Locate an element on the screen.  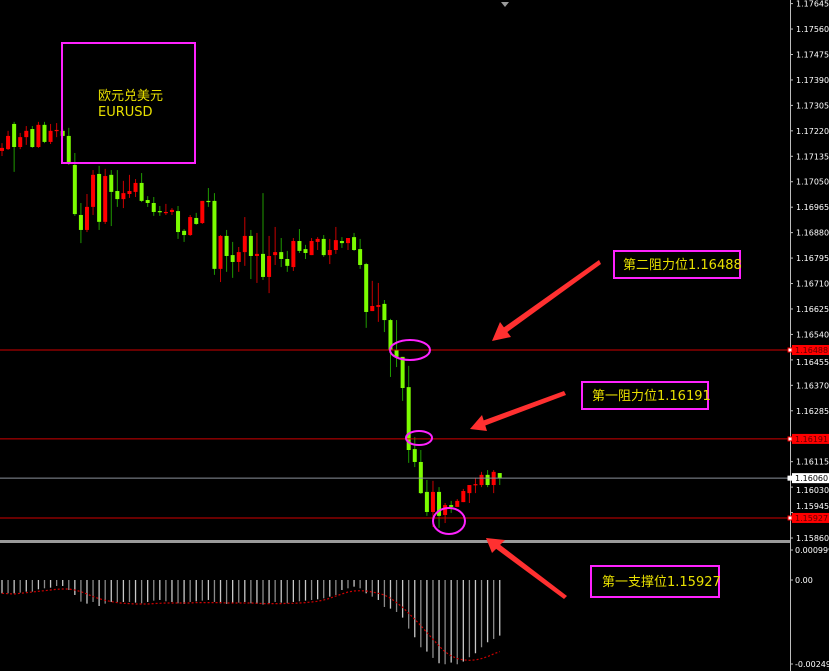
level-price-label: 1.16191 is located at coordinates (811, 439).